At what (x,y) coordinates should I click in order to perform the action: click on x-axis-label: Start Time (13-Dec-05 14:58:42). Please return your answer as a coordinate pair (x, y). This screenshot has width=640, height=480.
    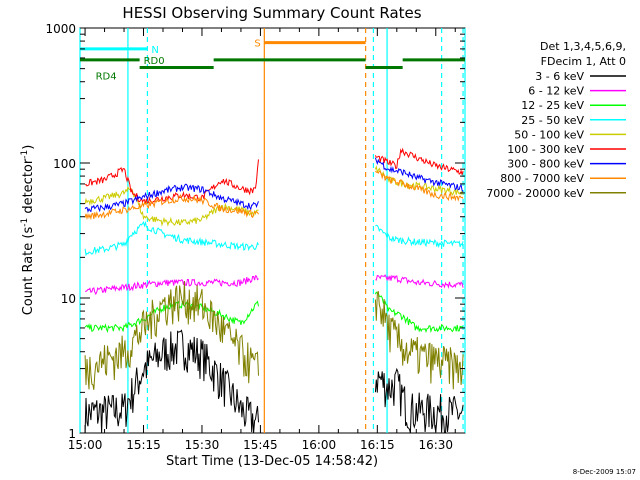
    Looking at the image, I should click on (272, 461).